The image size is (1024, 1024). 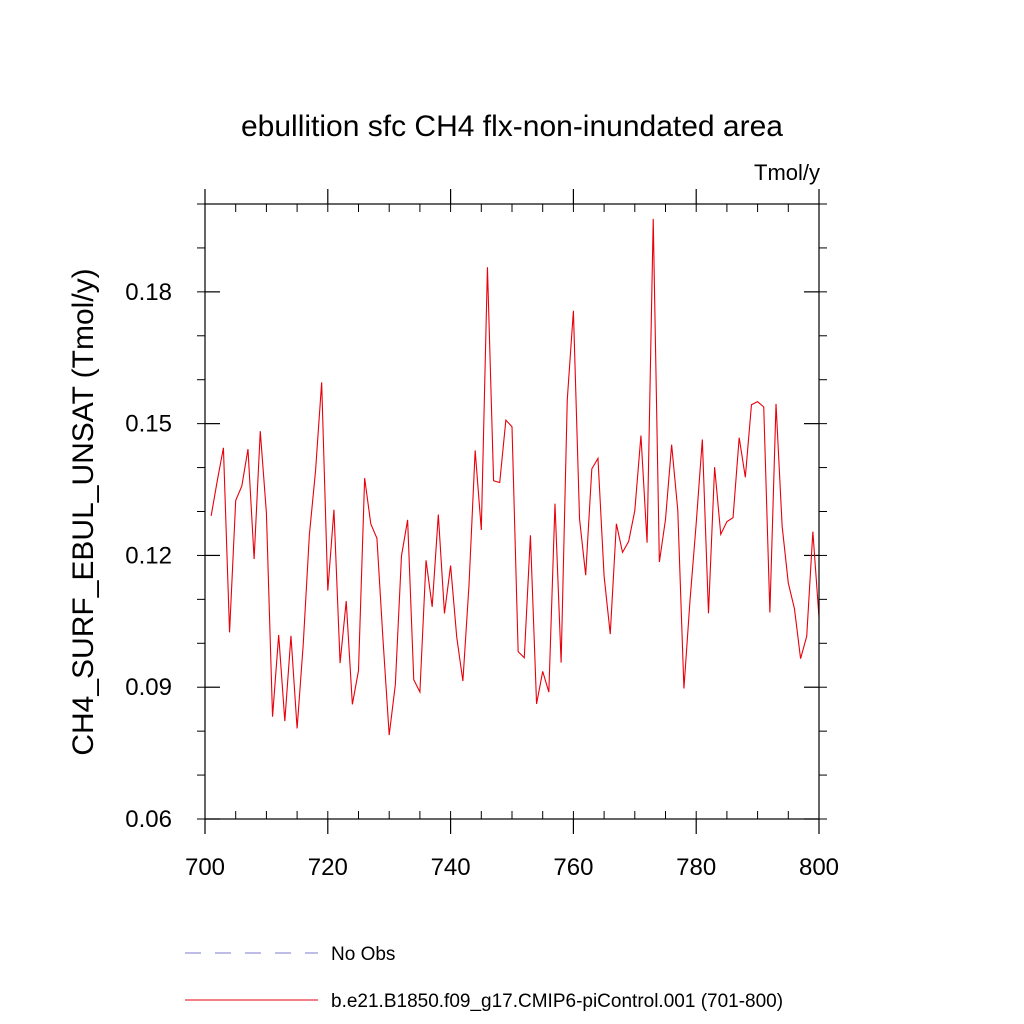 I want to click on y-tick-label: 0.09, so click(x=148, y=687).